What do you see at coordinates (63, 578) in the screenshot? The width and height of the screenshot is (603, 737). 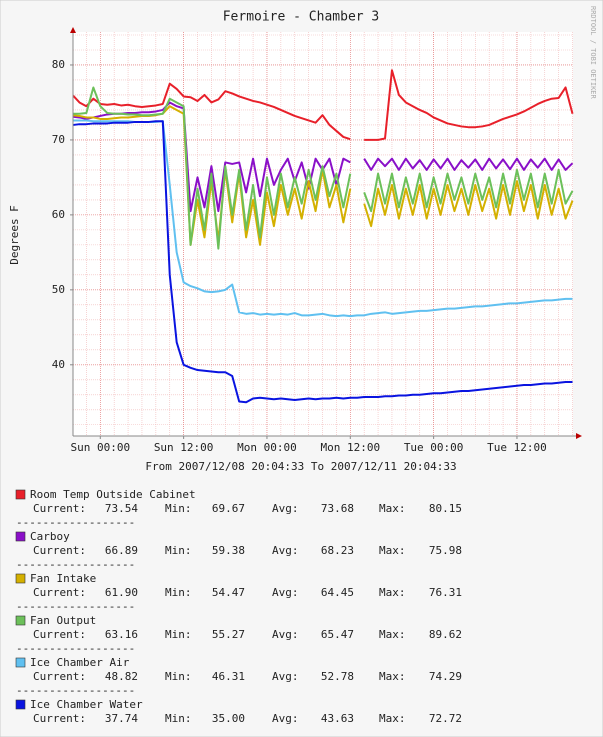 I see `legend-label: Fan Intake` at bounding box center [63, 578].